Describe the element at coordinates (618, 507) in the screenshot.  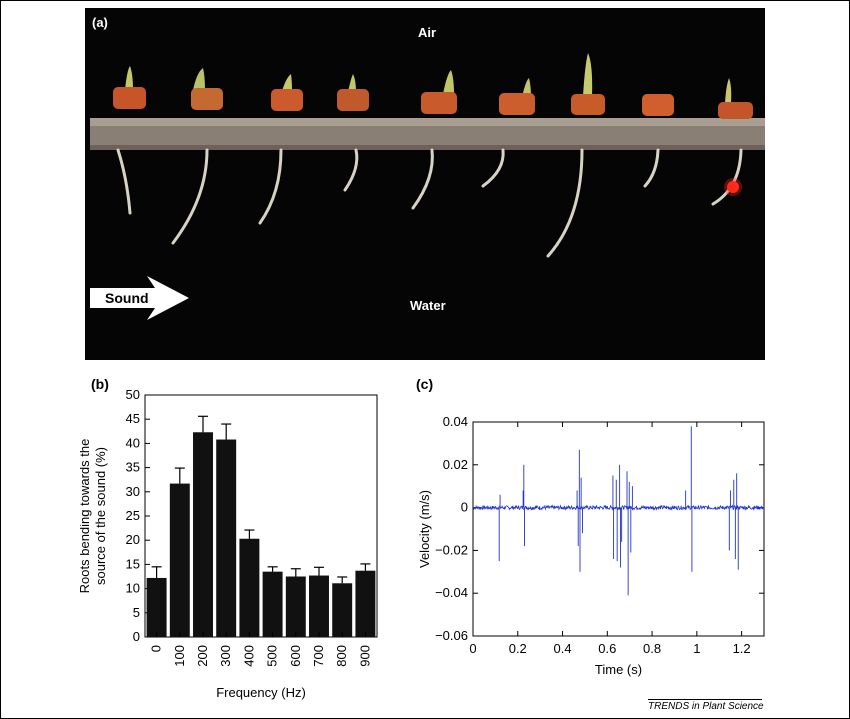
I see `velocity-trace` at that location.